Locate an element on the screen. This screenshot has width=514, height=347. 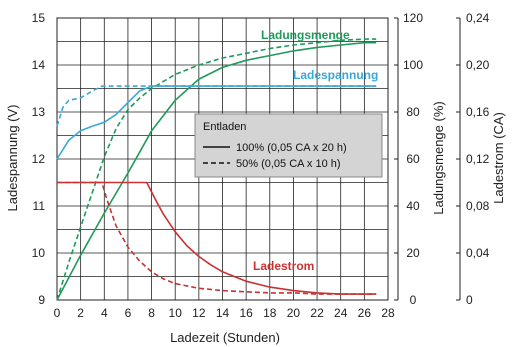
series-label-ladestrom: Ladestrom is located at coordinates (283, 266).